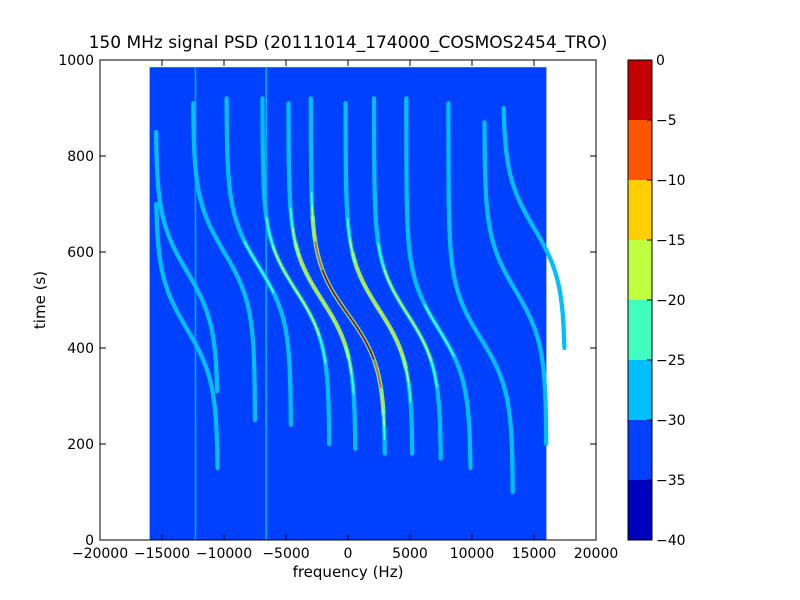  Describe the element at coordinates (666, 121) in the screenshot. I see `colorbar-tick-label: −5` at that location.